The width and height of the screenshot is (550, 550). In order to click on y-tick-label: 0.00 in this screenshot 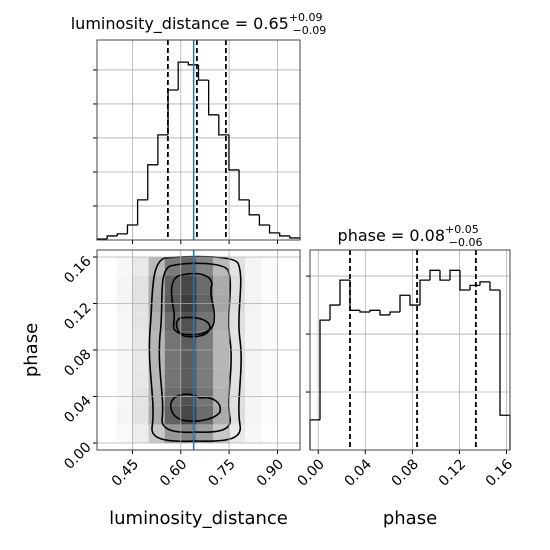, I will do `click(77, 455)`.